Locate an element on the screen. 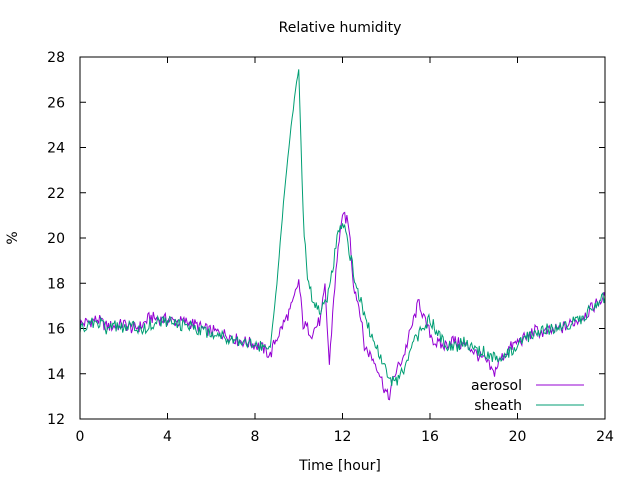  y-tick-label: 28 is located at coordinates (56, 58).